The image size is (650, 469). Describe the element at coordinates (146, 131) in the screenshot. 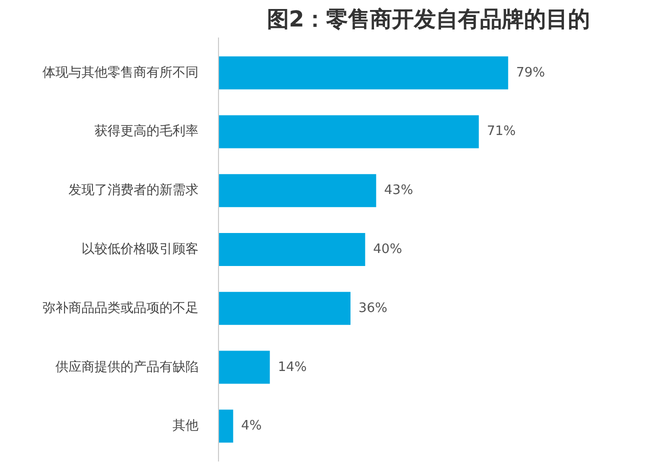

I see `y-tick-label: 获得更高的毛利率` at that location.